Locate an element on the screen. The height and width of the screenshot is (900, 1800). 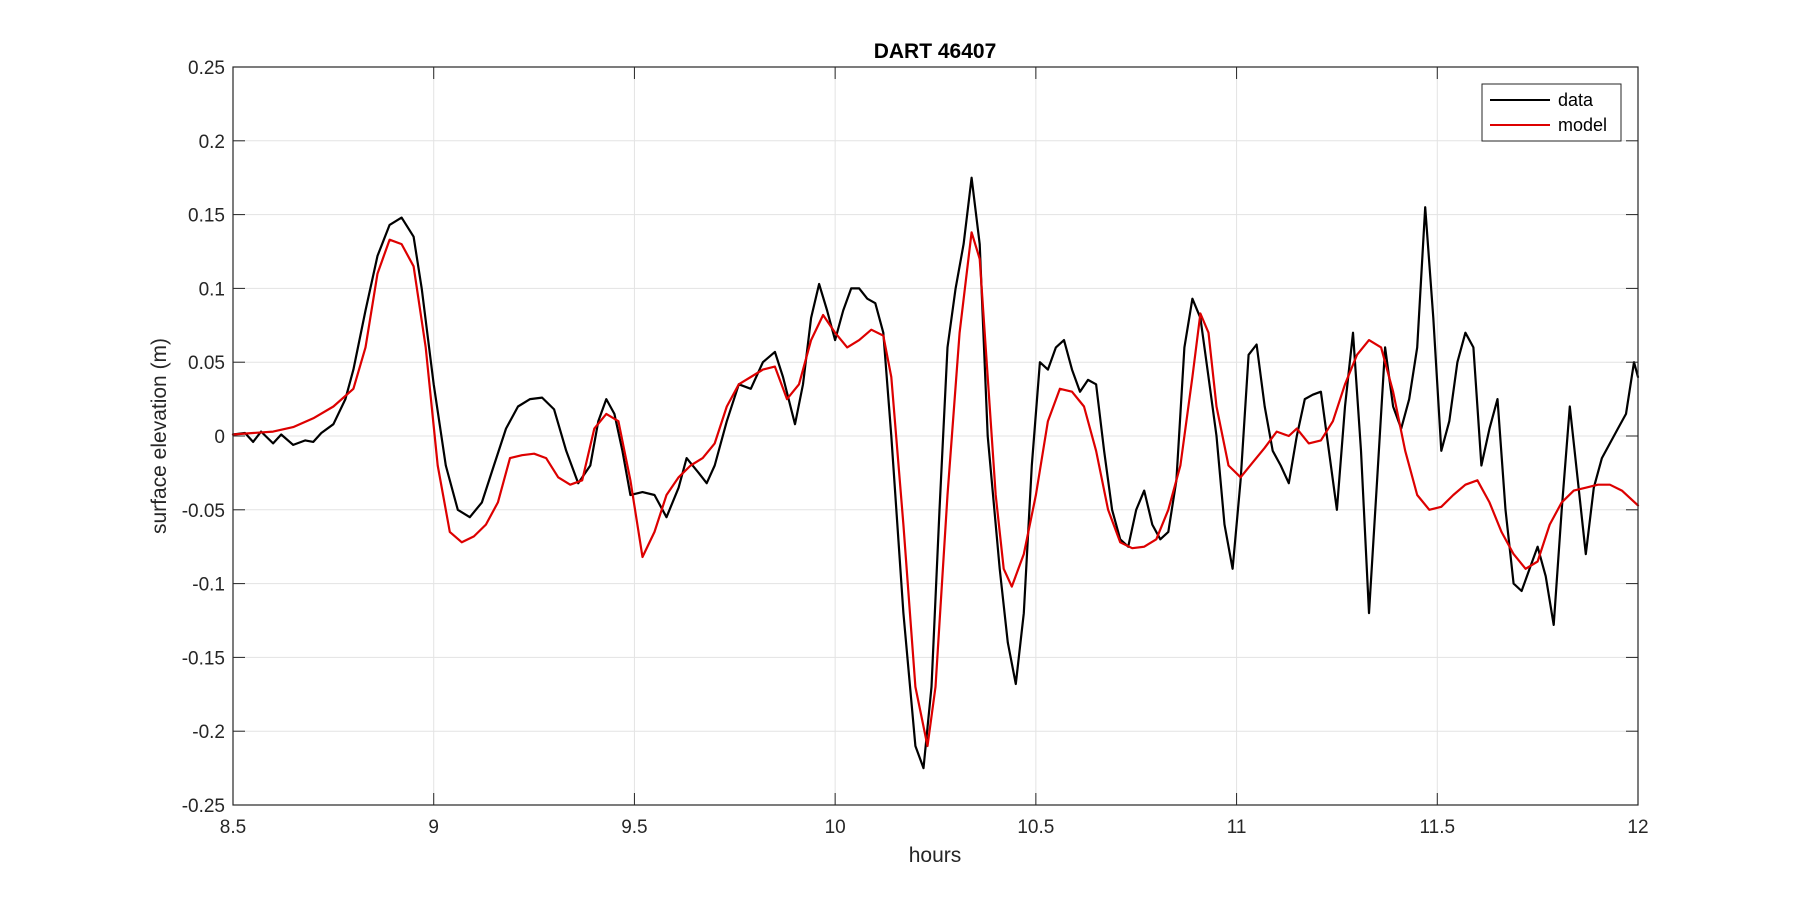
x-tick-label: 9.5 is located at coordinates (634, 827).